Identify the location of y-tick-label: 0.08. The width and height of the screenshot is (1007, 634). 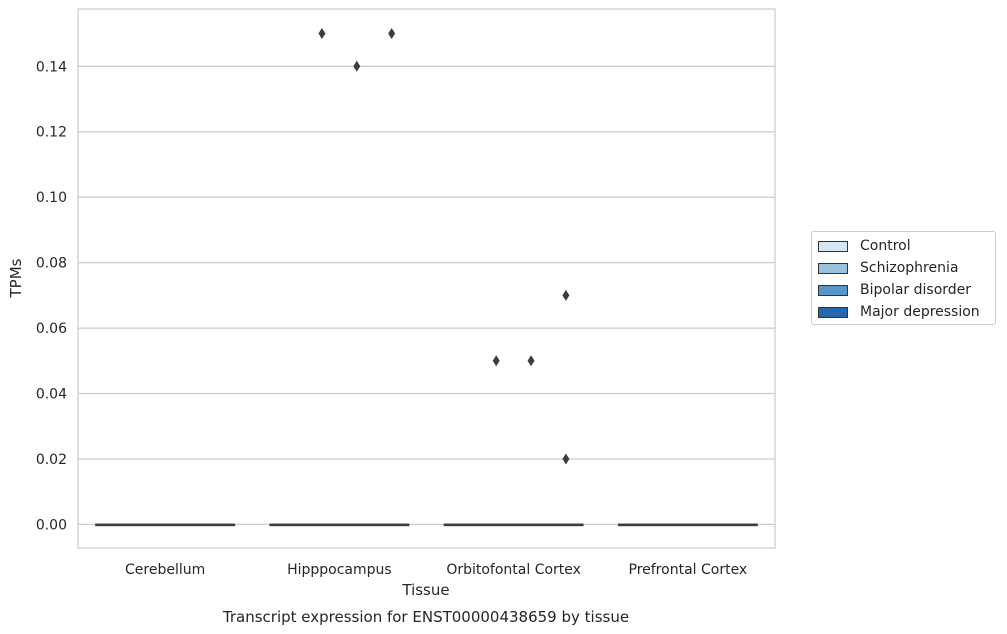
(51, 264).